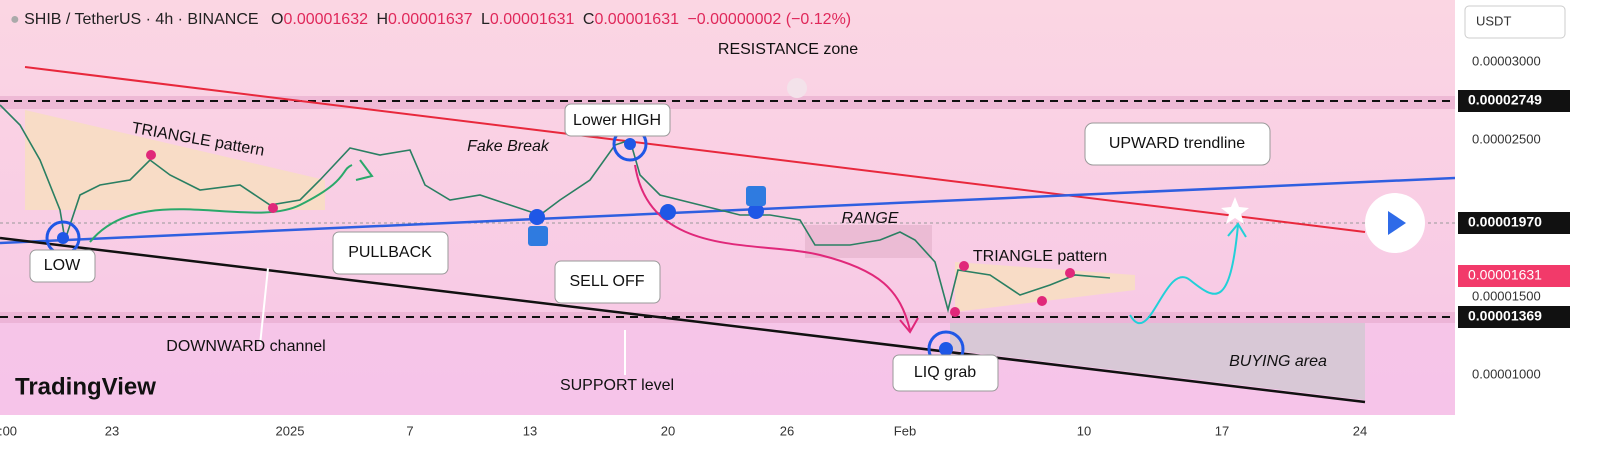  I want to click on time-axis, so click(727, 435).